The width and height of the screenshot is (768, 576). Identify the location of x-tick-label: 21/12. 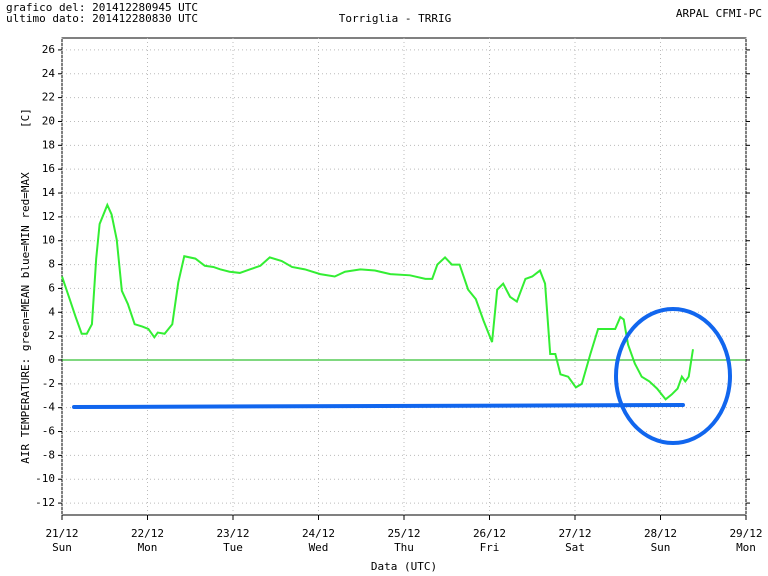
(61, 533).